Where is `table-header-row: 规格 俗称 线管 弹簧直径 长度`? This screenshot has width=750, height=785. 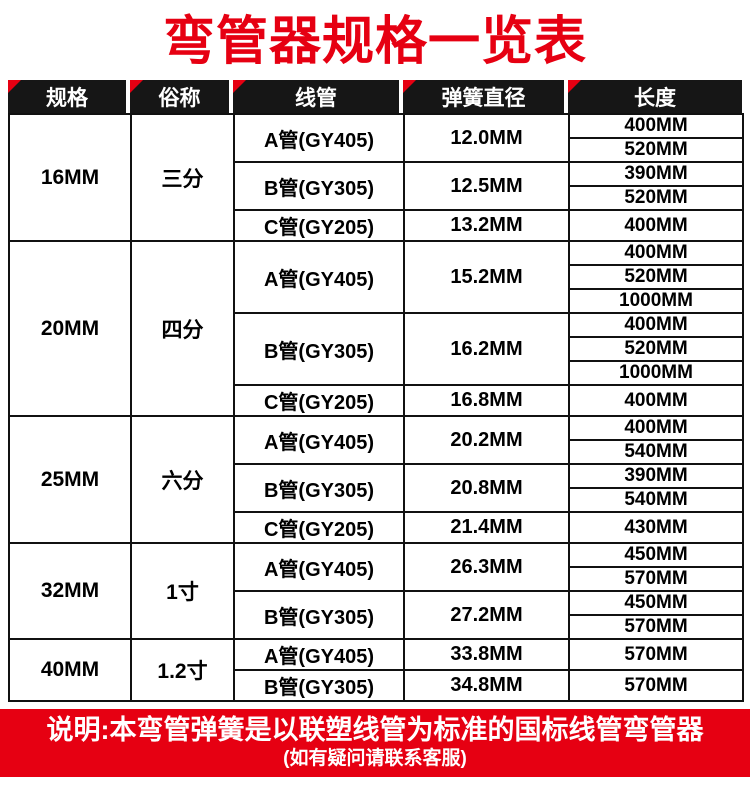
table-header-row: 规格 俗称 线管 弹簧直径 长度 is located at coordinates (375, 96).